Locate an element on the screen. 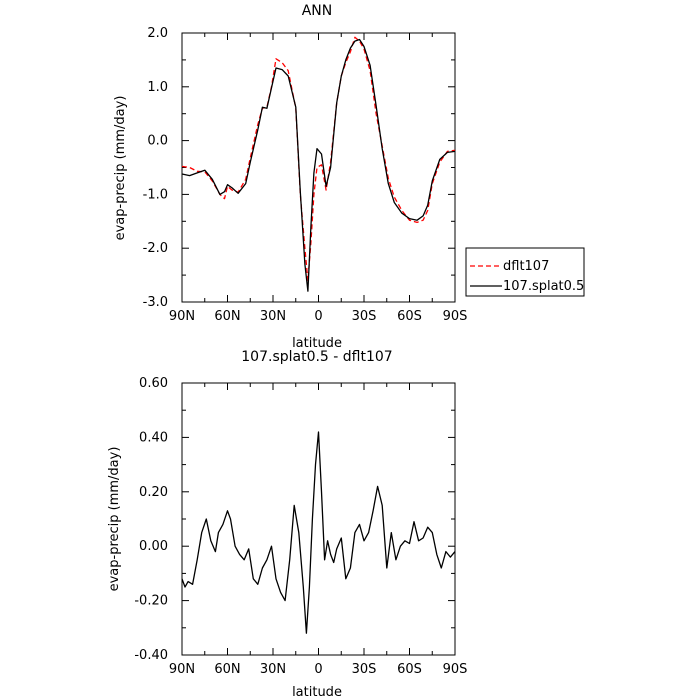 The width and height of the screenshot is (700, 700). y-tick-label: -2.0 is located at coordinates (155, 248).